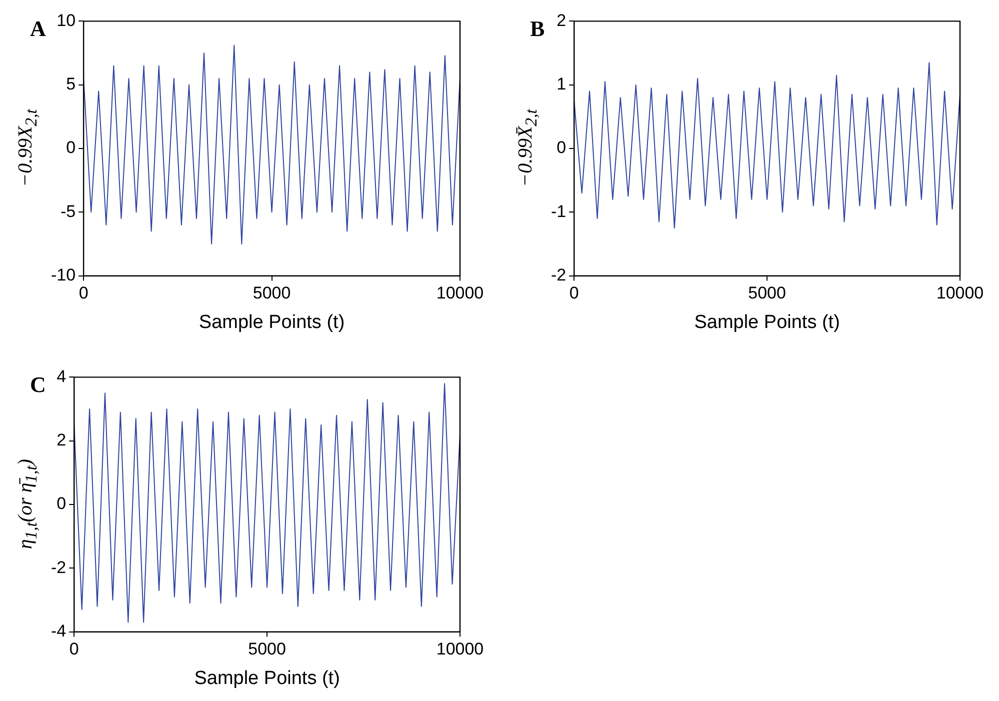 This screenshot has width=999, height=701. Describe the element at coordinates (537, 29) in the screenshot. I see `chart-title: B` at that location.